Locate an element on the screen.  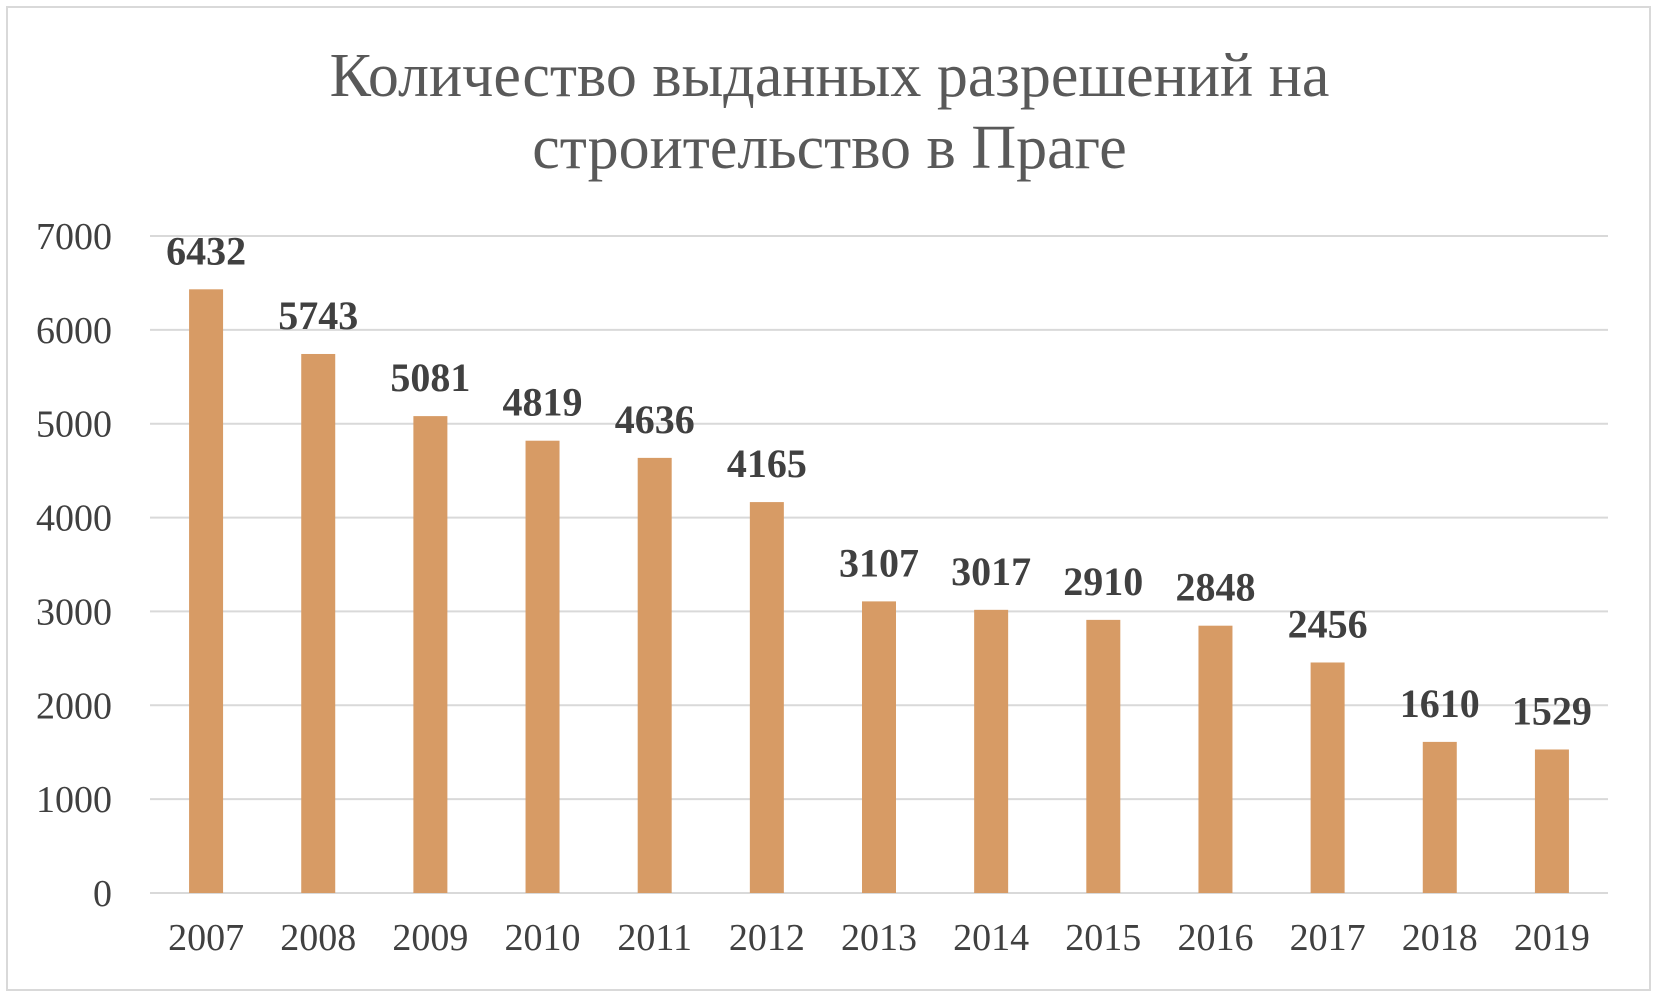
data-label-2012: 4165 is located at coordinates (767, 463).